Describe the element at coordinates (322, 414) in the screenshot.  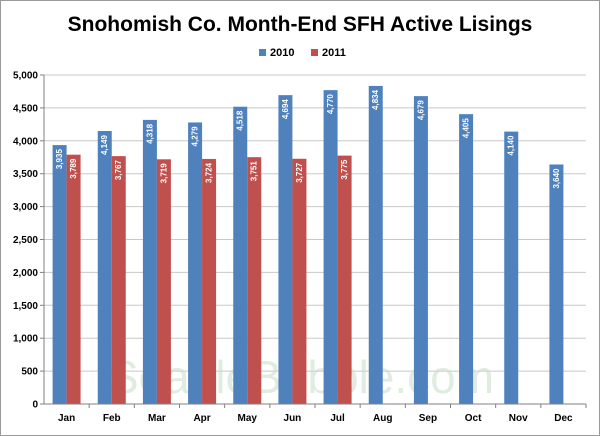
I see `x-axis-ticks: Jan Feb Mar Apr May Jun Jul Aug Sep Oct Nov Dec` at that location.